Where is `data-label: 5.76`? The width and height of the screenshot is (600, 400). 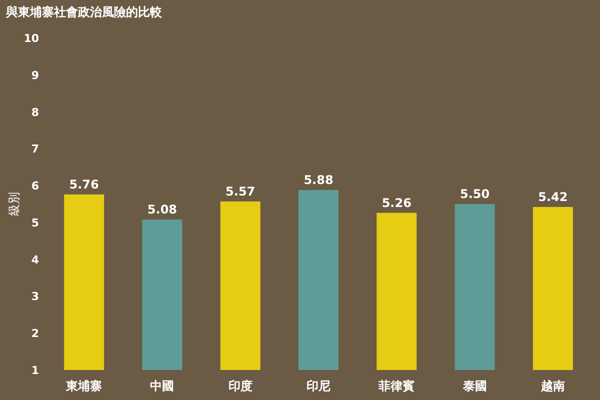 data-label: 5.76 is located at coordinates (84, 184).